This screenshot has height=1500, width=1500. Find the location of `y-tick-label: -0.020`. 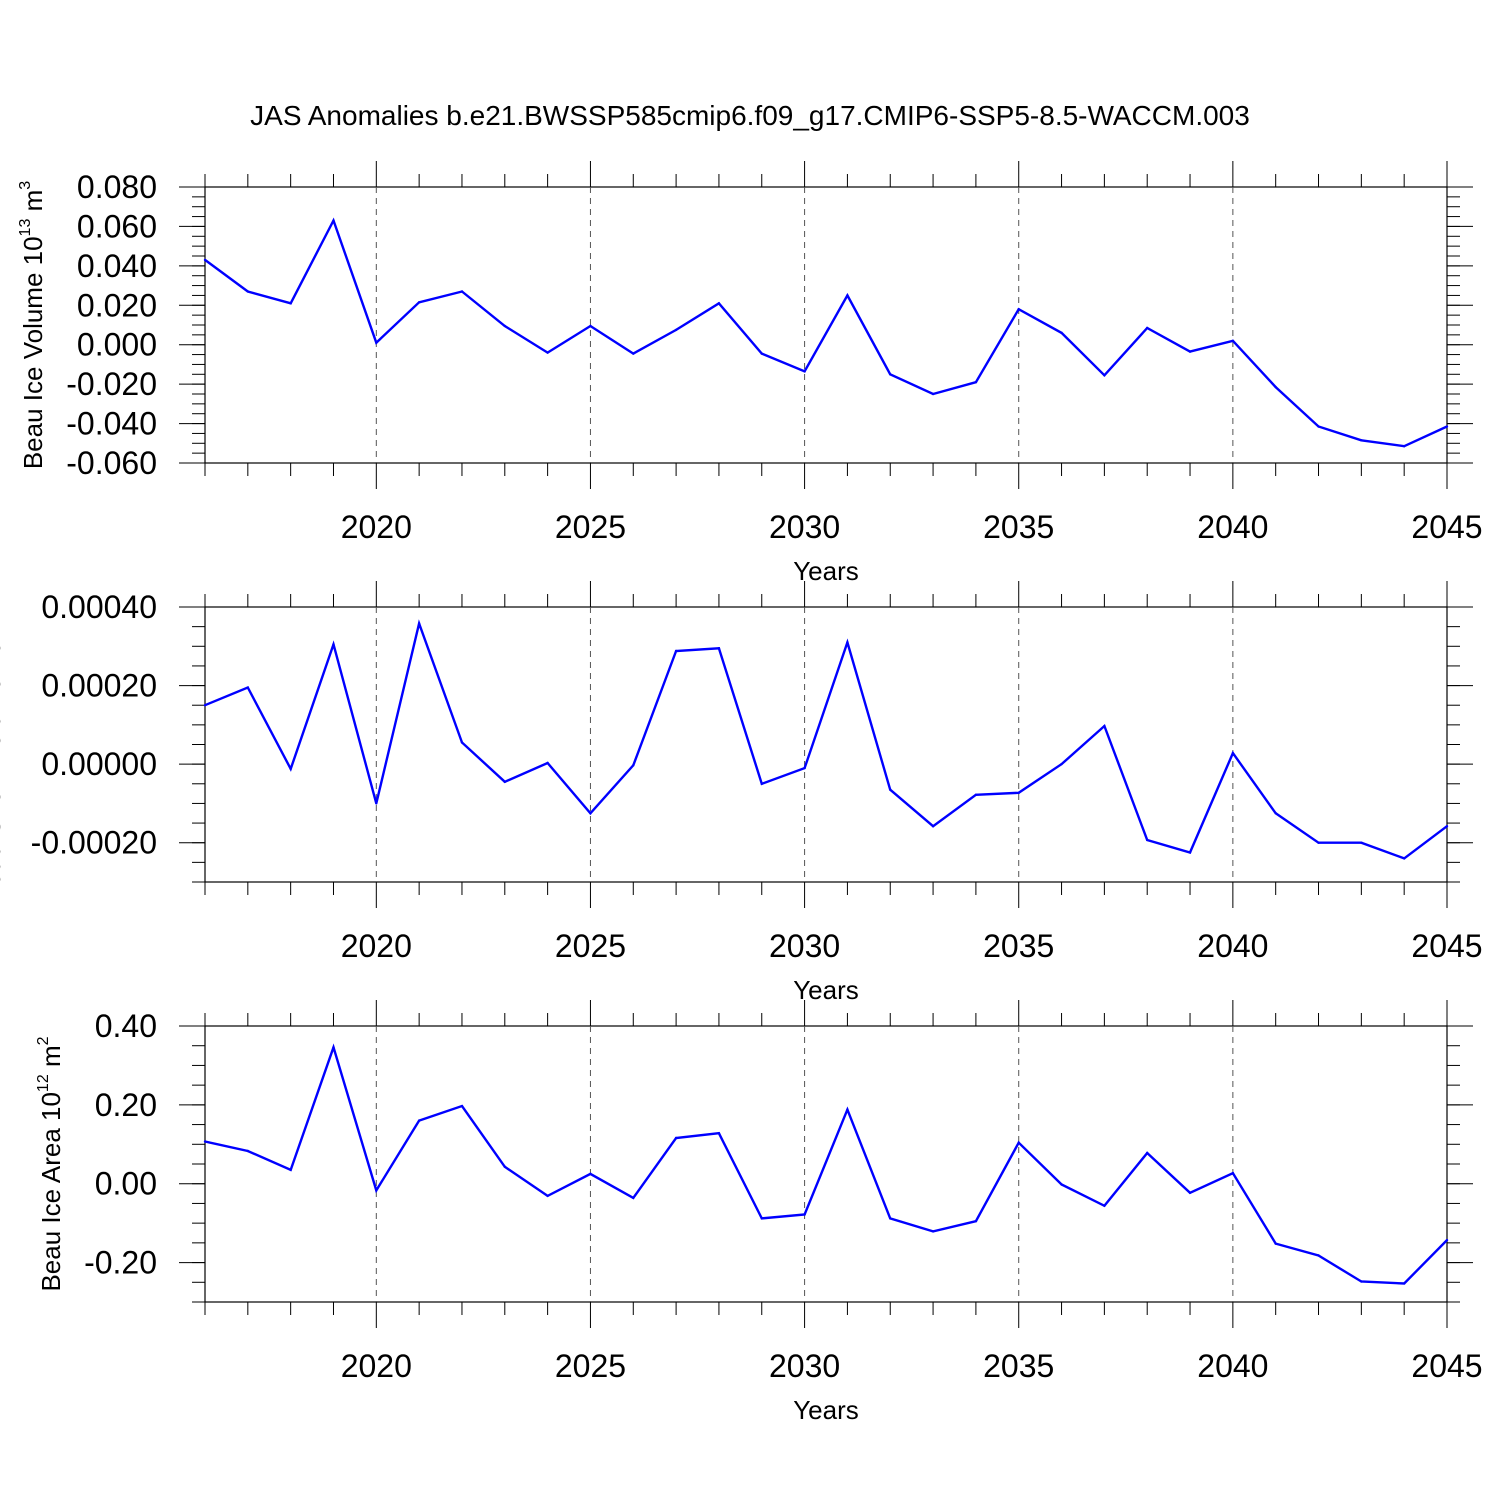

y-tick-label: -0.020 is located at coordinates (111, 384).